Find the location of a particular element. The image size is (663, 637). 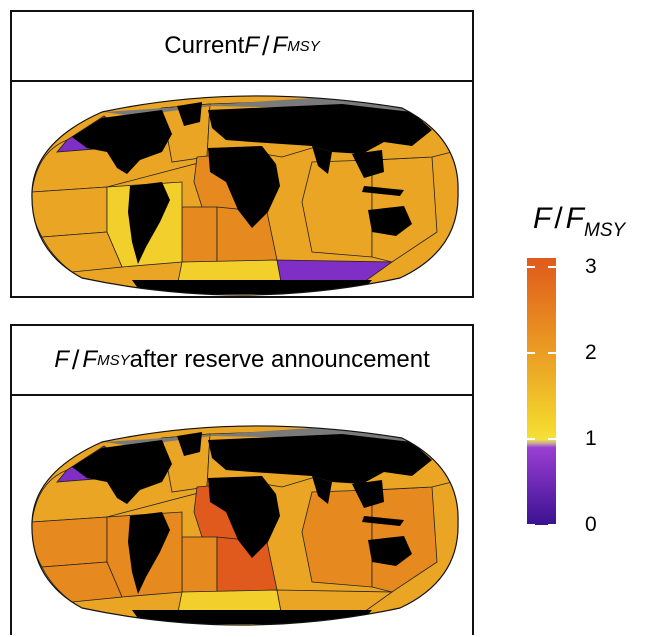

legend-tick-label: 1 is located at coordinates (591, 438).